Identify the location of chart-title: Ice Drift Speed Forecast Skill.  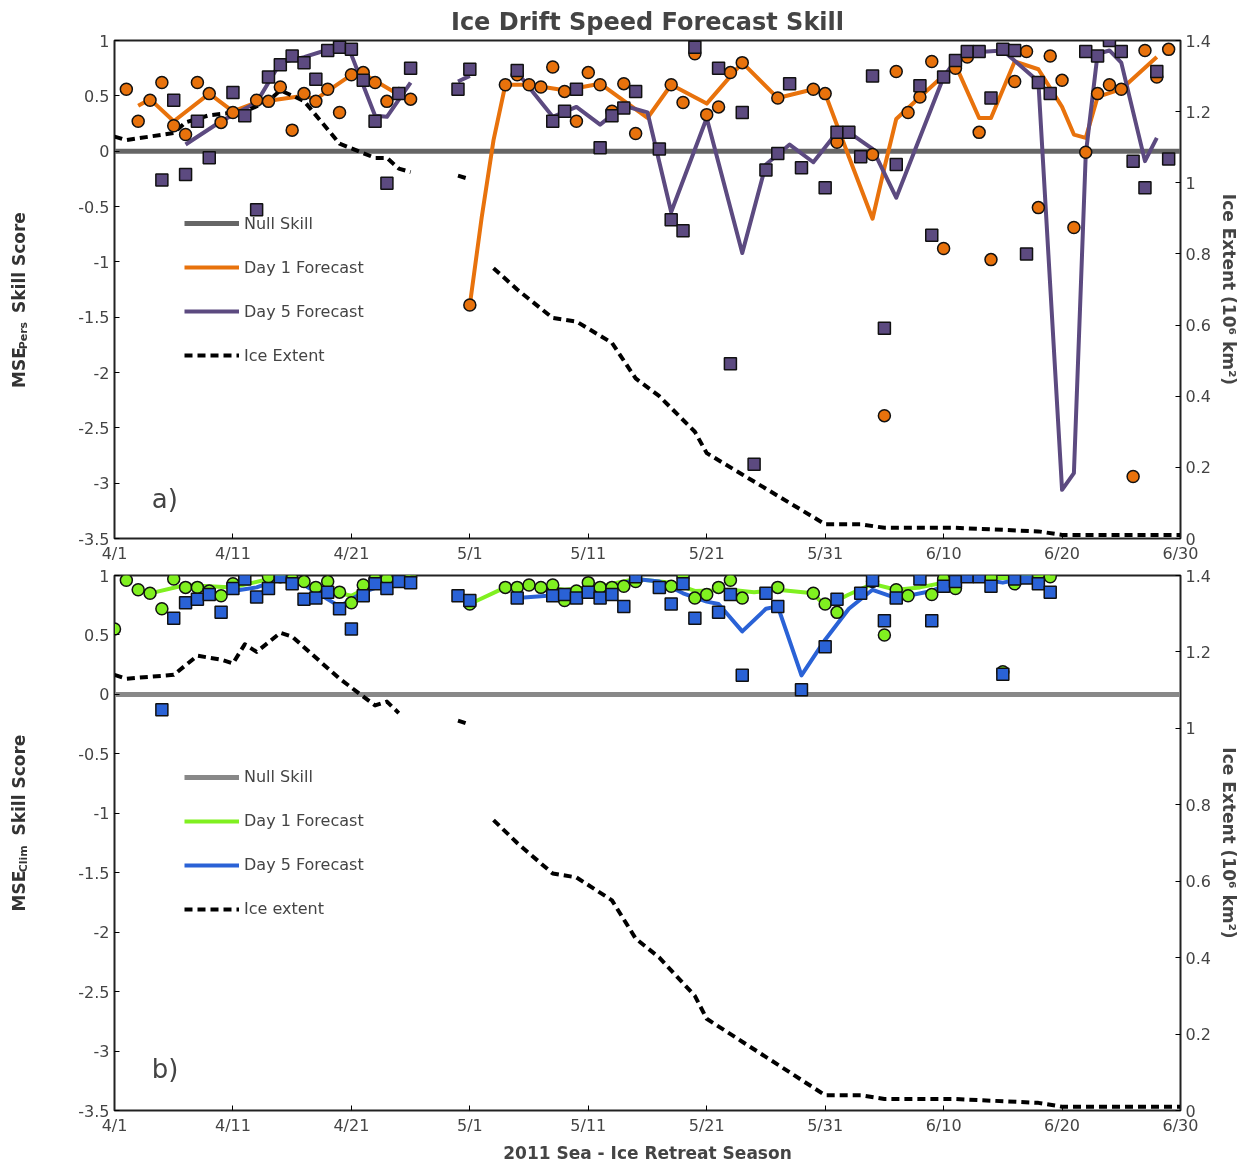
(647, 21).